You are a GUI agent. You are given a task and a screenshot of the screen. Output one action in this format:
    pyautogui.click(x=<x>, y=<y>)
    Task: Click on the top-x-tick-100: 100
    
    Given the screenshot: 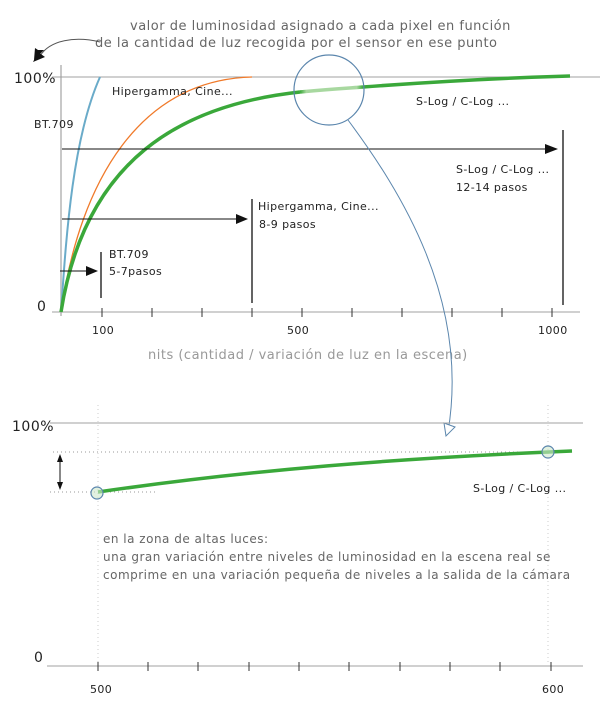 What is the action you would take?
    pyautogui.click(x=103, y=330)
    